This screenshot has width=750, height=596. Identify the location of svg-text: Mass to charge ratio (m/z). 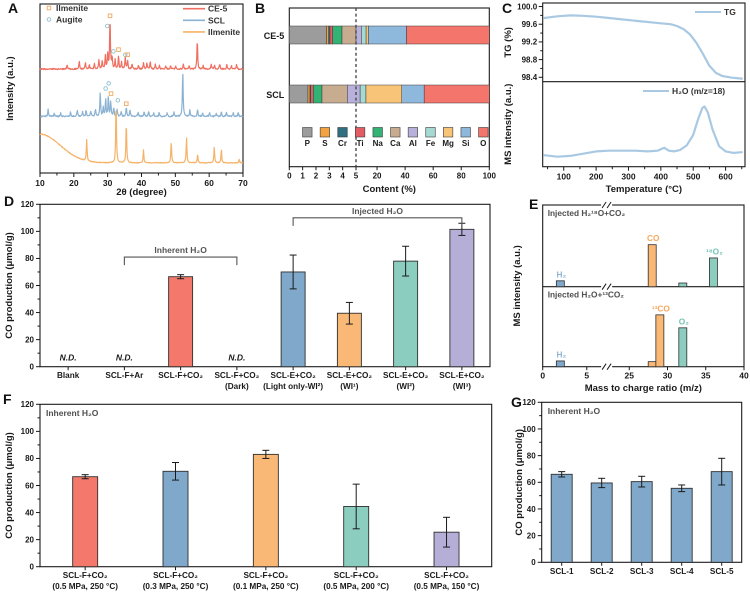
(643, 388).